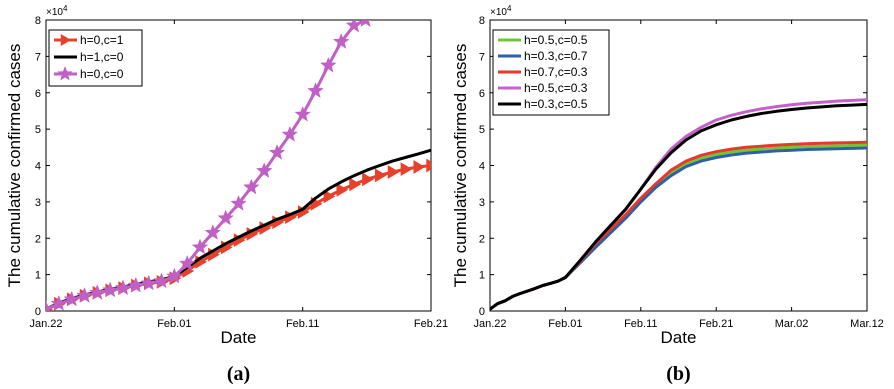 This screenshot has width=894, height=389. I want to click on legend-marker-h=0,c=1, so click(65, 40).